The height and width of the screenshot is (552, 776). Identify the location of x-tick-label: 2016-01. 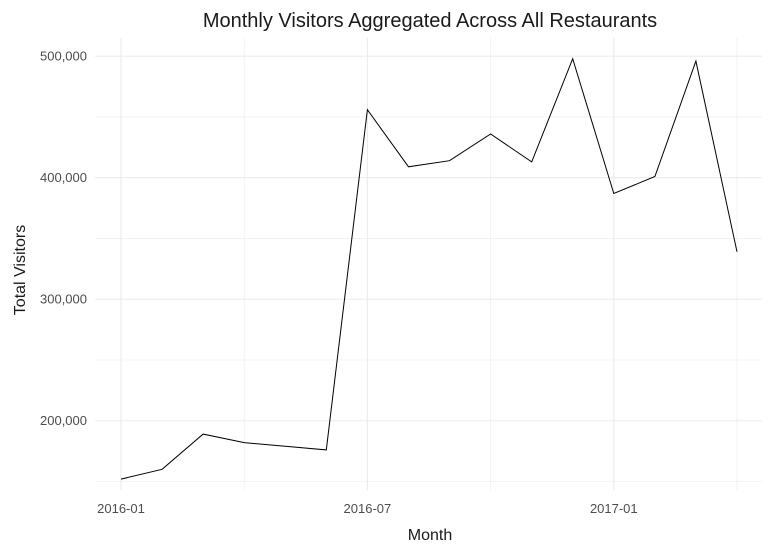
(121, 508).